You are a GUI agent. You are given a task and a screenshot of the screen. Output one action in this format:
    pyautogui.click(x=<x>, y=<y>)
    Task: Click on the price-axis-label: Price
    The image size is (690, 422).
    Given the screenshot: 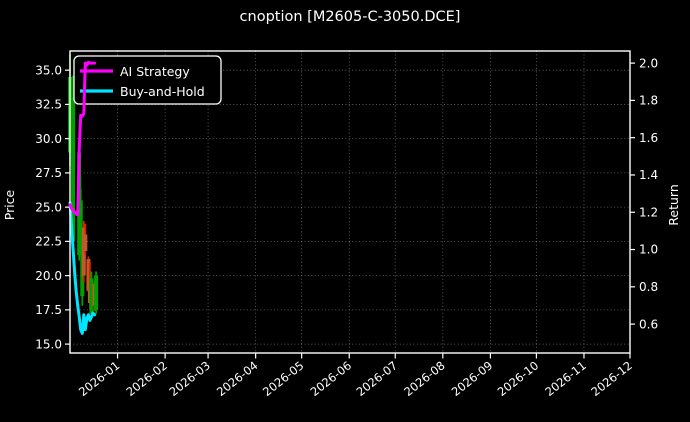 What is the action you would take?
    pyautogui.click(x=9, y=204)
    